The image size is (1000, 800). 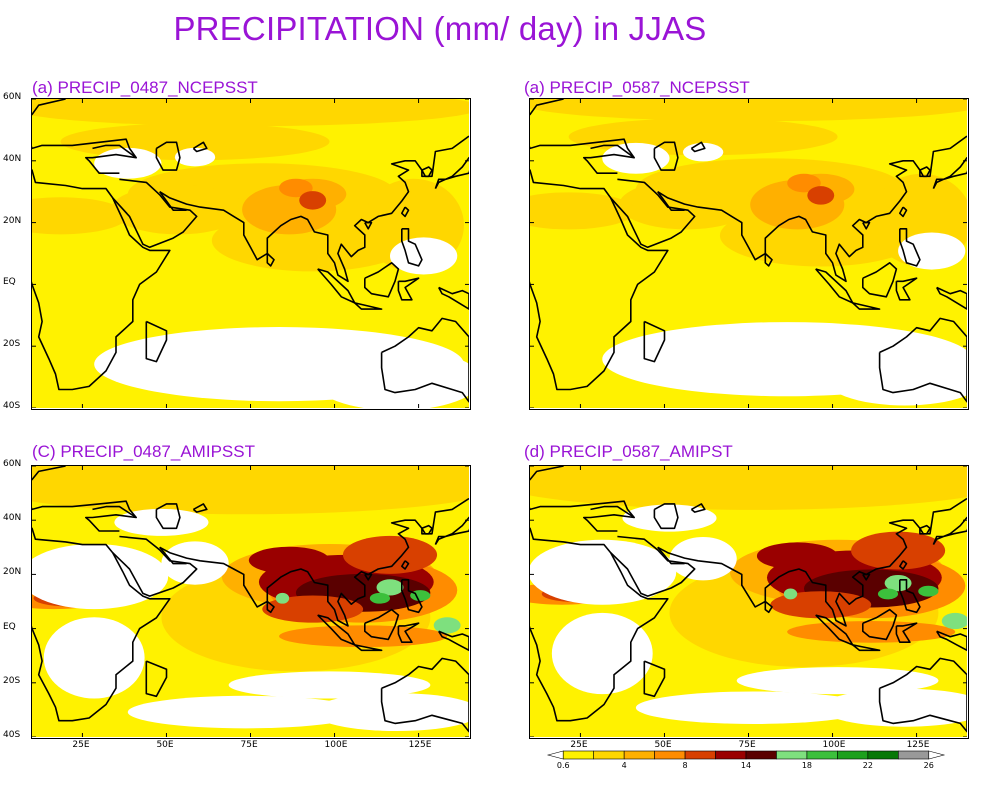 What do you see at coordinates (9, 626) in the screenshot?
I see `lat-tick-label: EQ` at bounding box center [9, 626].